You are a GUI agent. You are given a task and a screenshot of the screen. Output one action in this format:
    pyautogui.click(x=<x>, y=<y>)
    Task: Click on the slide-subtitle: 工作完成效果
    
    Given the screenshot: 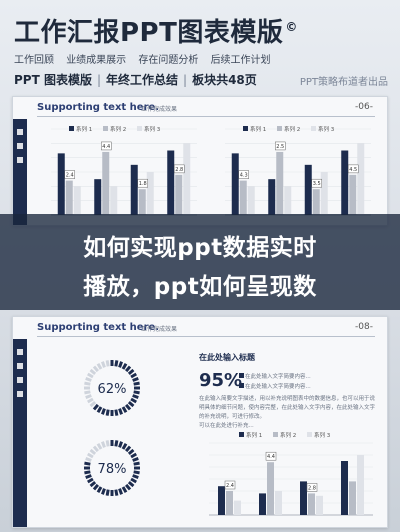 What is the action you would take?
    pyautogui.click(x=159, y=109)
    